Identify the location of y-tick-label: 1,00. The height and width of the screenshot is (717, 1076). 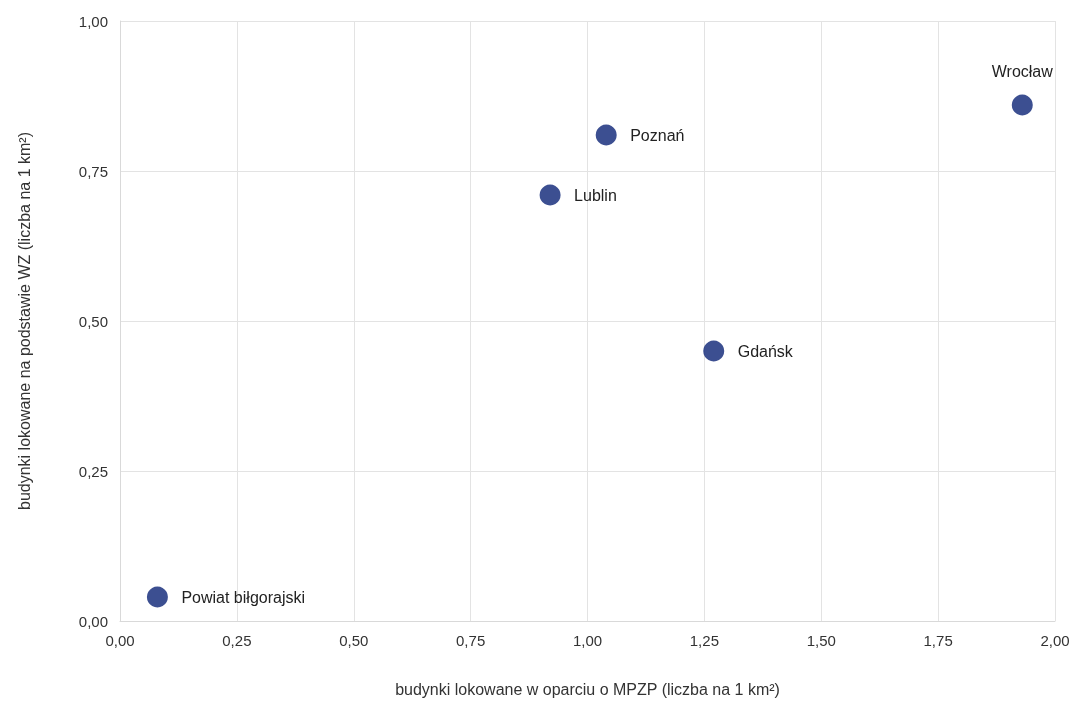
(93, 21).